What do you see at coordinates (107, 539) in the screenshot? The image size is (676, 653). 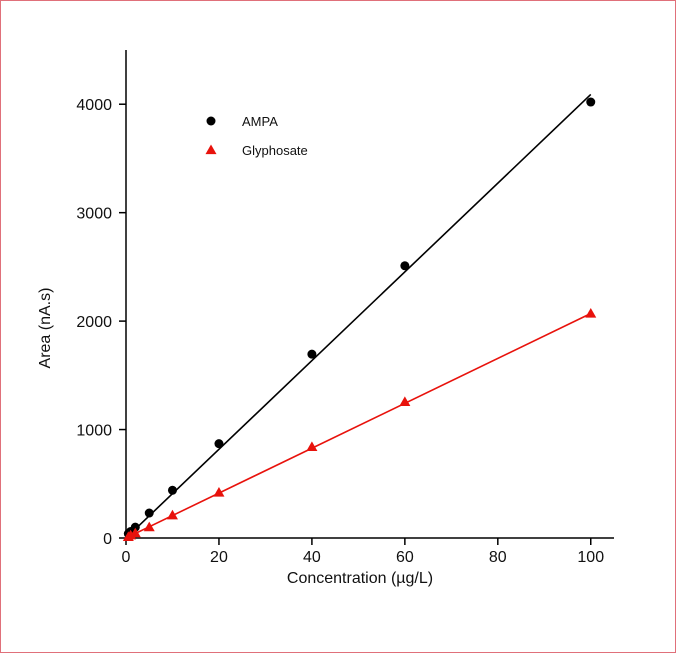 I see `y-tick-label: 0` at bounding box center [107, 539].